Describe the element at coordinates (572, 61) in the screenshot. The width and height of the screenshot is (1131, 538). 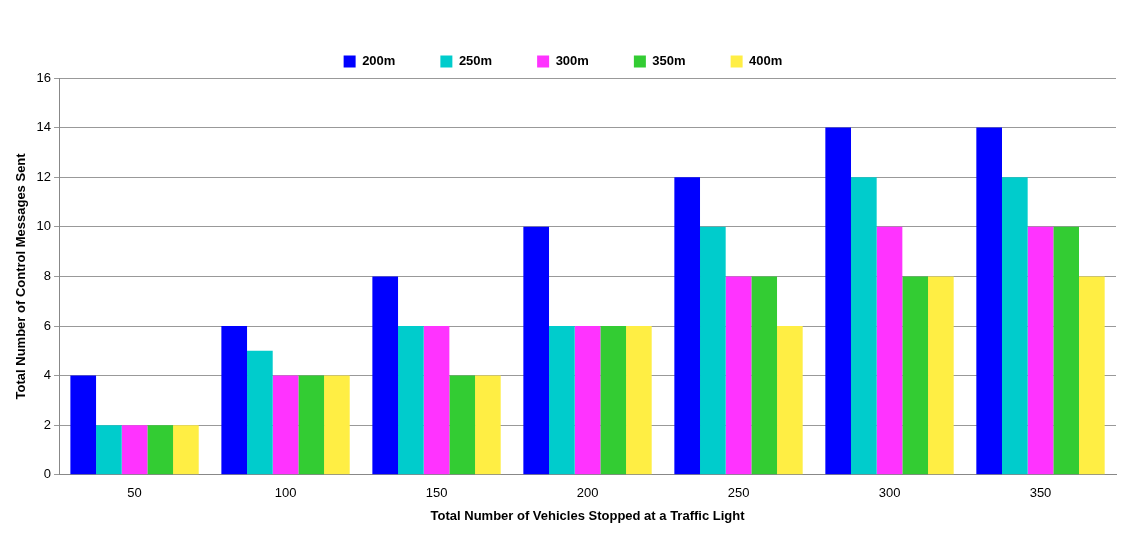
I see `legend-label: 300m` at that location.